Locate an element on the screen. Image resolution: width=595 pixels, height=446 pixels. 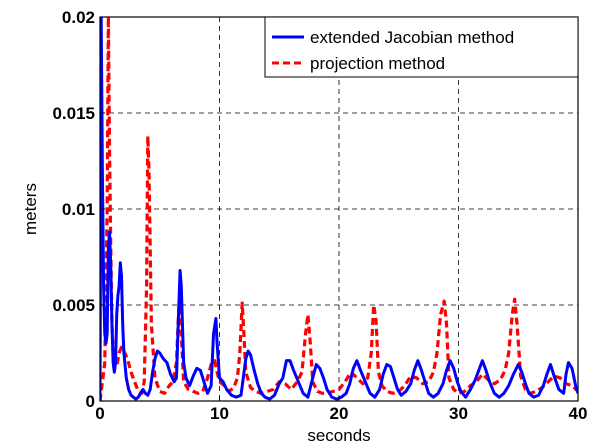
x-axis-label: seconds is located at coordinates (338, 435).